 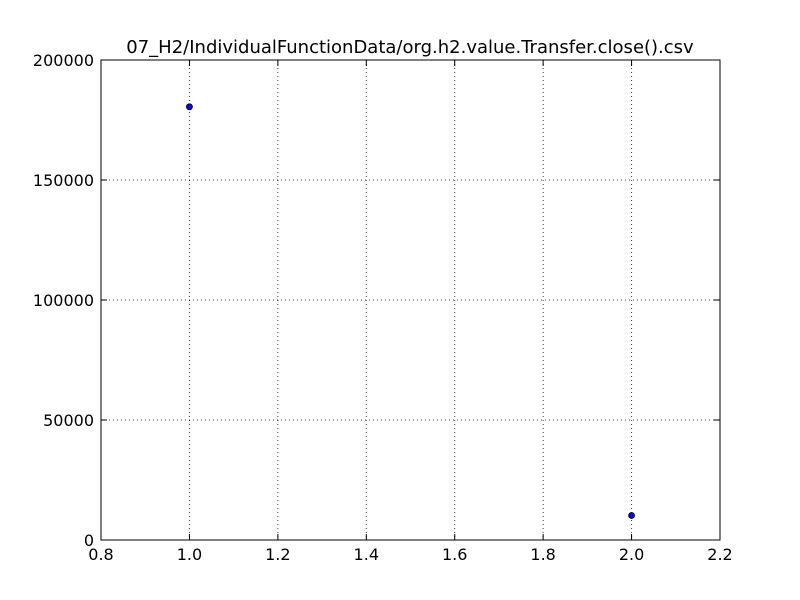 What do you see at coordinates (542, 554) in the screenshot?
I see `x-tick-label: 1.8` at bounding box center [542, 554].